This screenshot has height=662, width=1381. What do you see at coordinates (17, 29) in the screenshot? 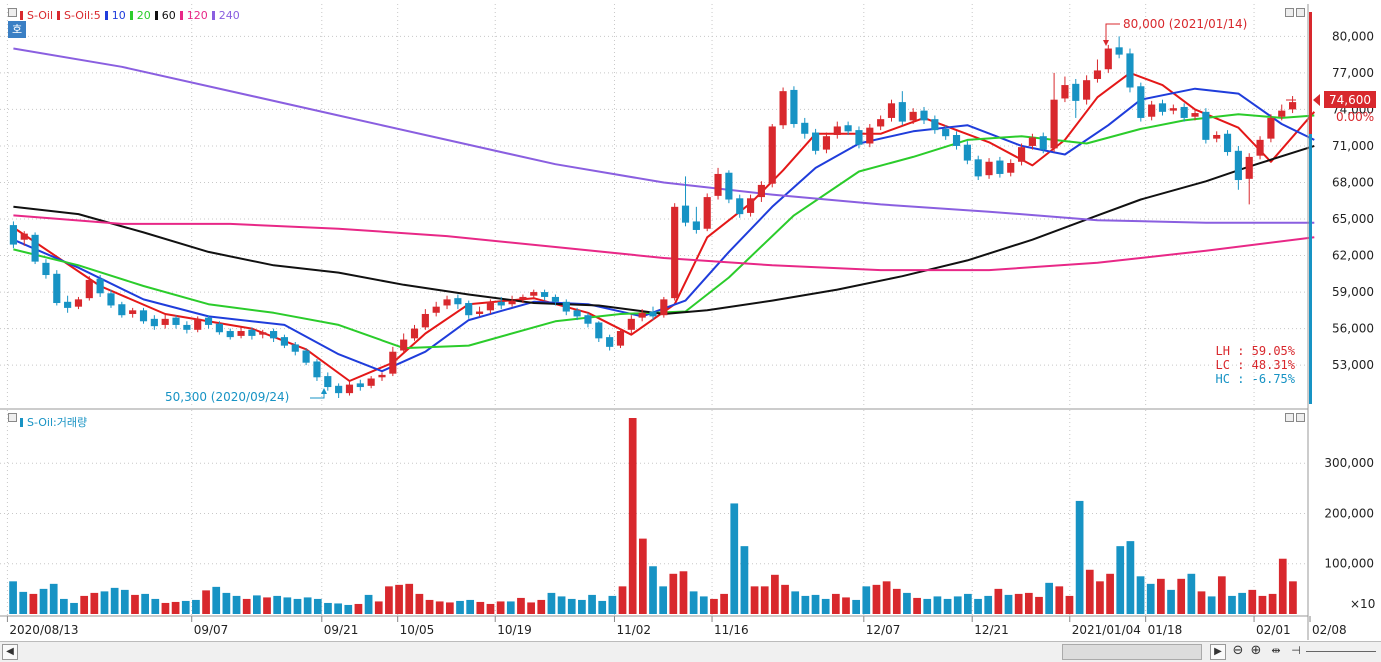
I see `price-badge: 호` at bounding box center [17, 29].